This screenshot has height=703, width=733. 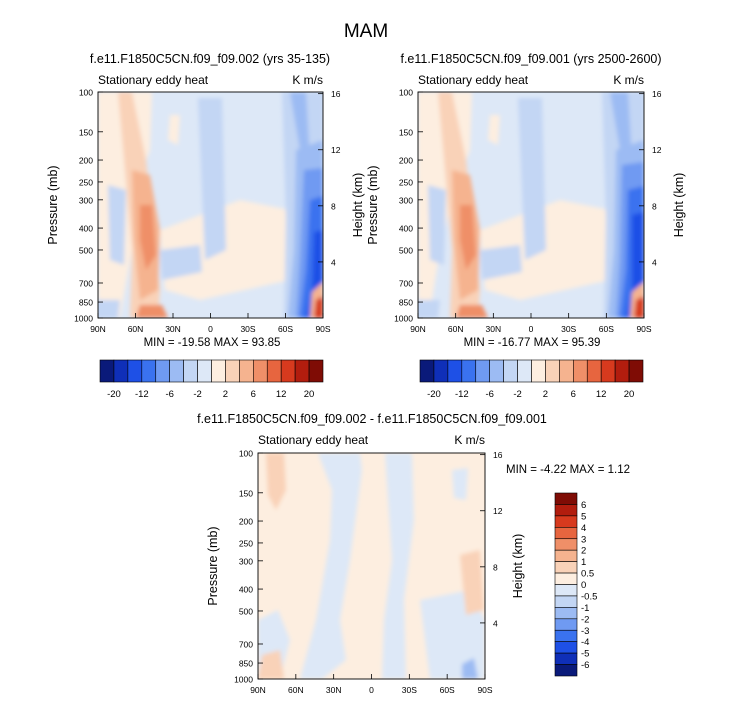 What do you see at coordinates (601, 394) in the screenshot?
I see `colorbar-label: 12` at bounding box center [601, 394].